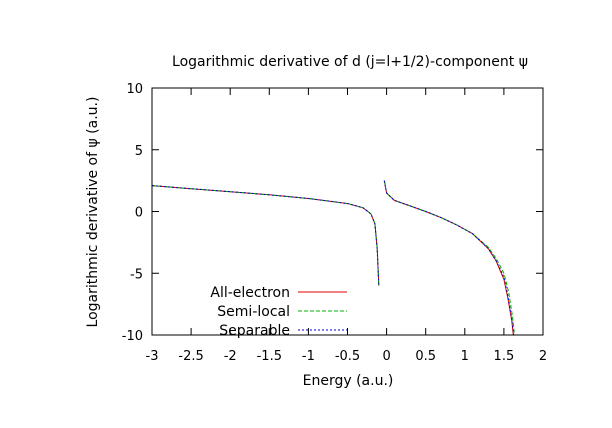  What do you see at coordinates (347, 356) in the screenshot?
I see `x-tick-label: -0.5` at bounding box center [347, 356].